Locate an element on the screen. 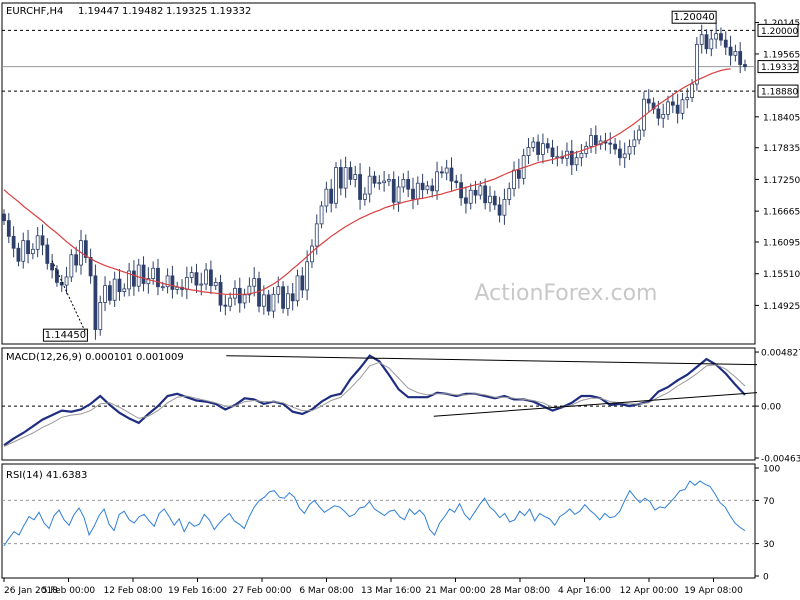 Image resolution: width=800 pixels, height=600 pixels. price-tick-label: 1.16665 is located at coordinates (781, 213).